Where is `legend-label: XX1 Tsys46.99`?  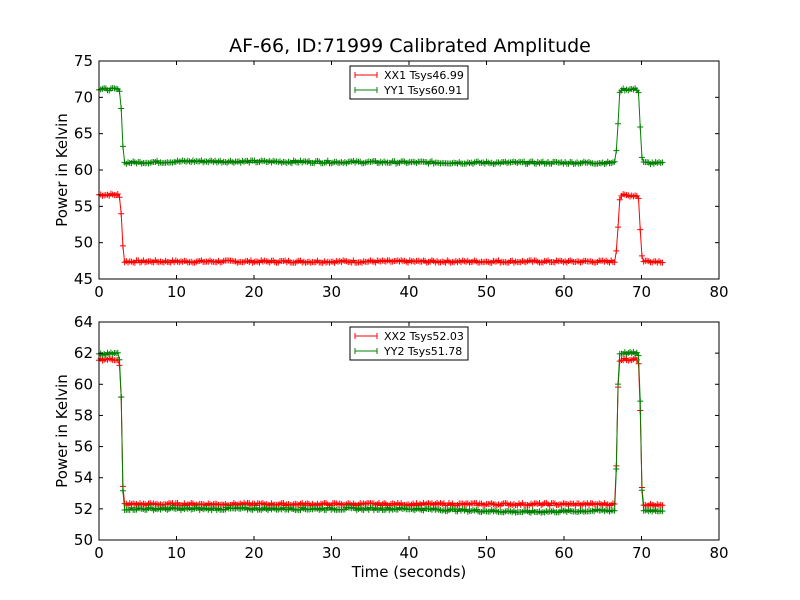
legend-label: XX1 Tsys46.99 is located at coordinates (424, 75).